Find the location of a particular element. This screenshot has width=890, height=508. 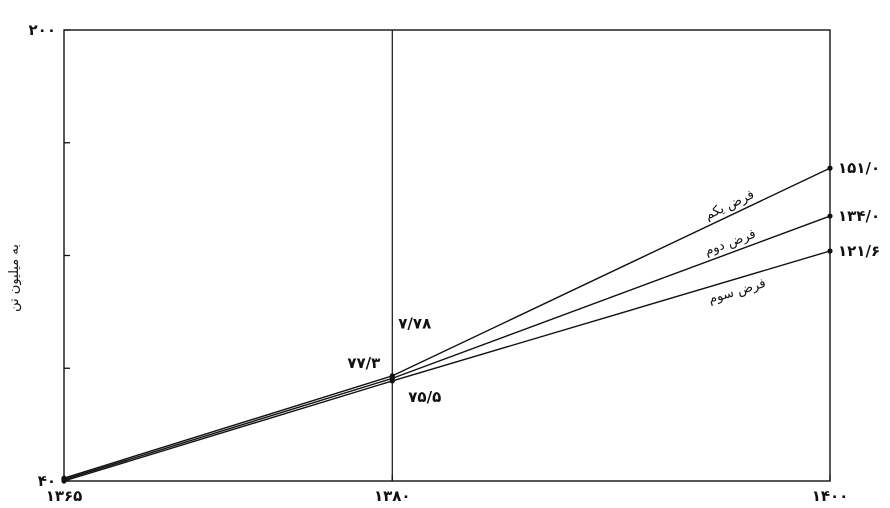

value-annotation: ۷۵/۵ is located at coordinates (424, 397).